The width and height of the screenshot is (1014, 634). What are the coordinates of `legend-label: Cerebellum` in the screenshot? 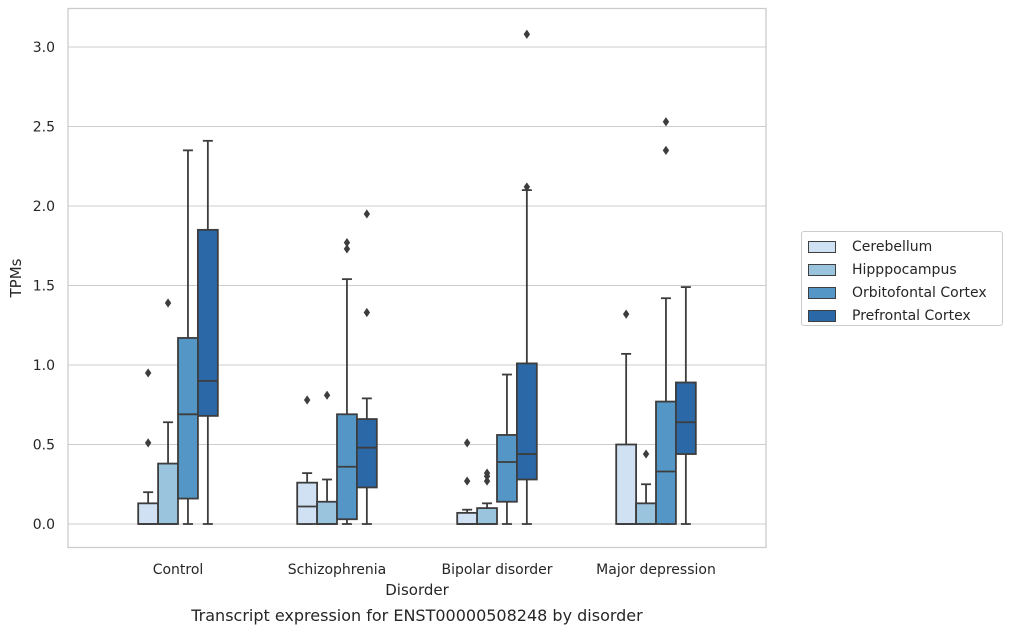 It's located at (892, 247).